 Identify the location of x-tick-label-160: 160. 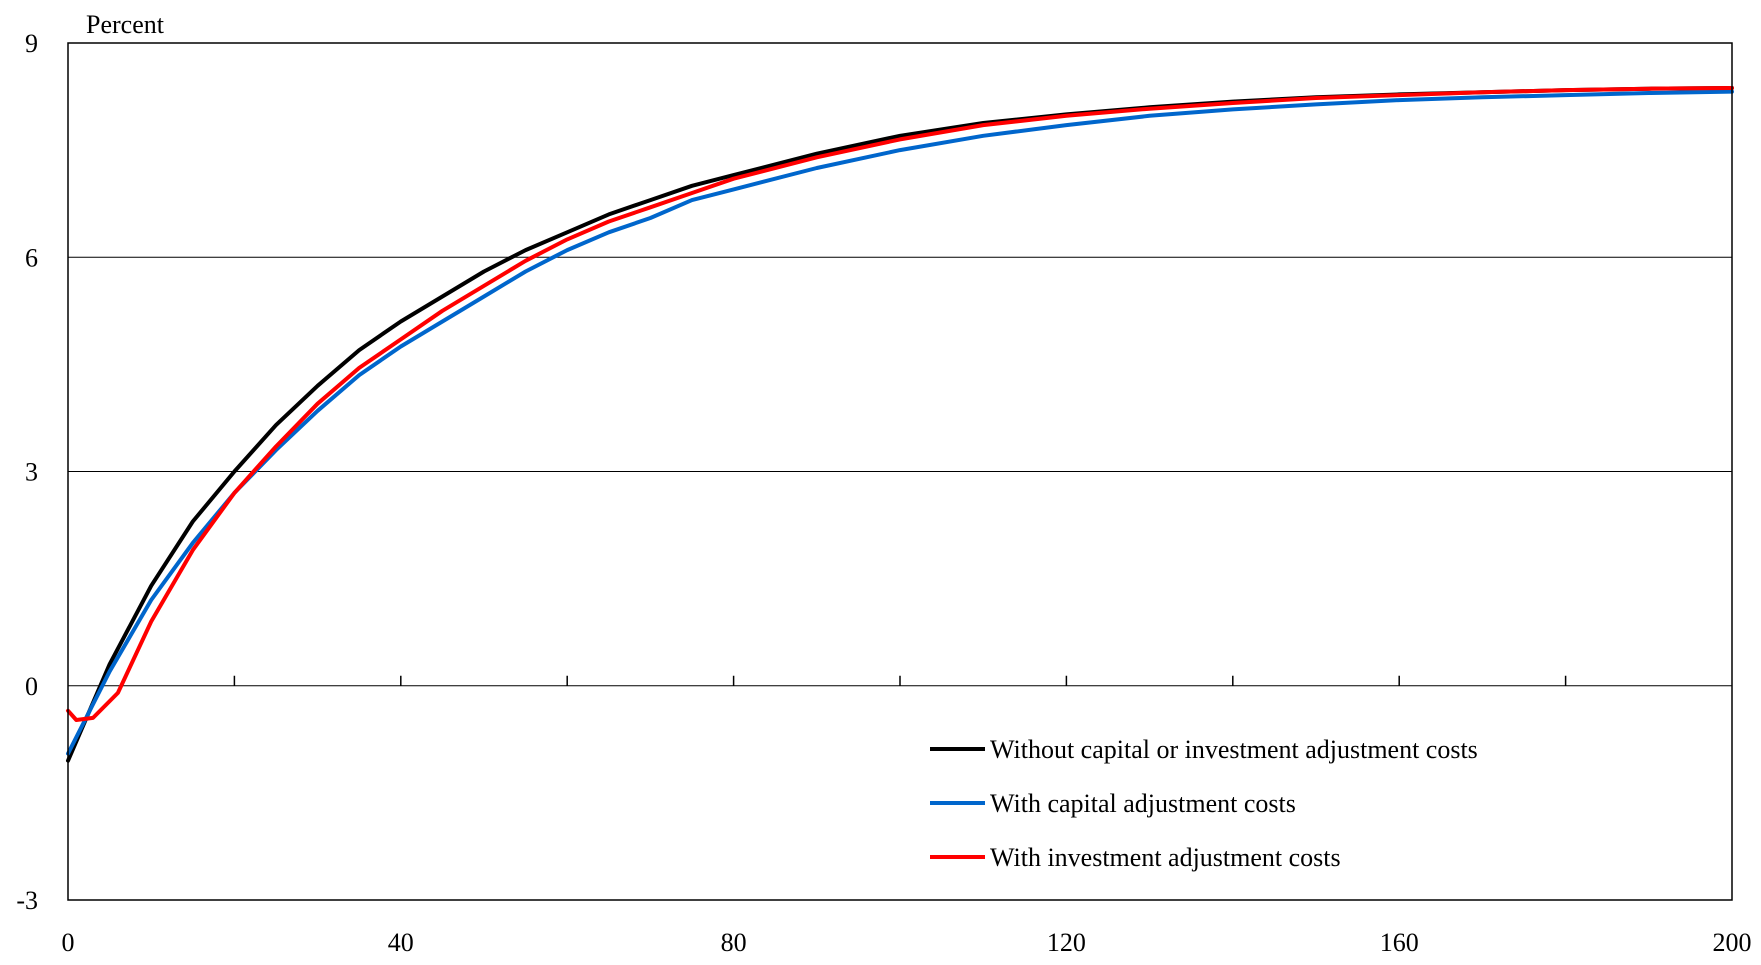
(1399, 942).